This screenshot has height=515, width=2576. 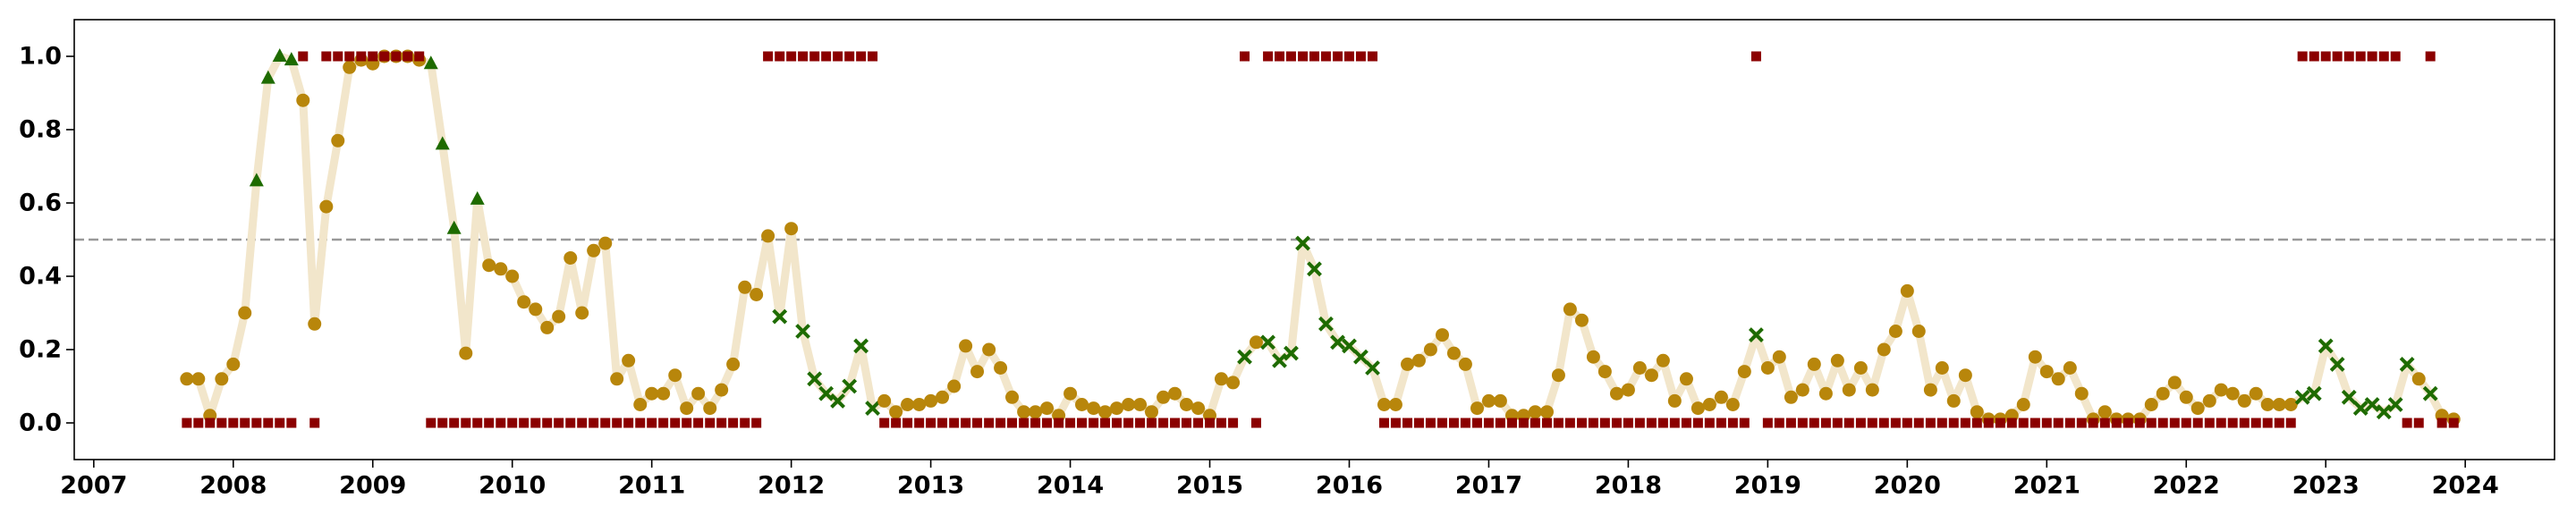 I want to click on x-tick-label: 2020, so click(x=1907, y=486).